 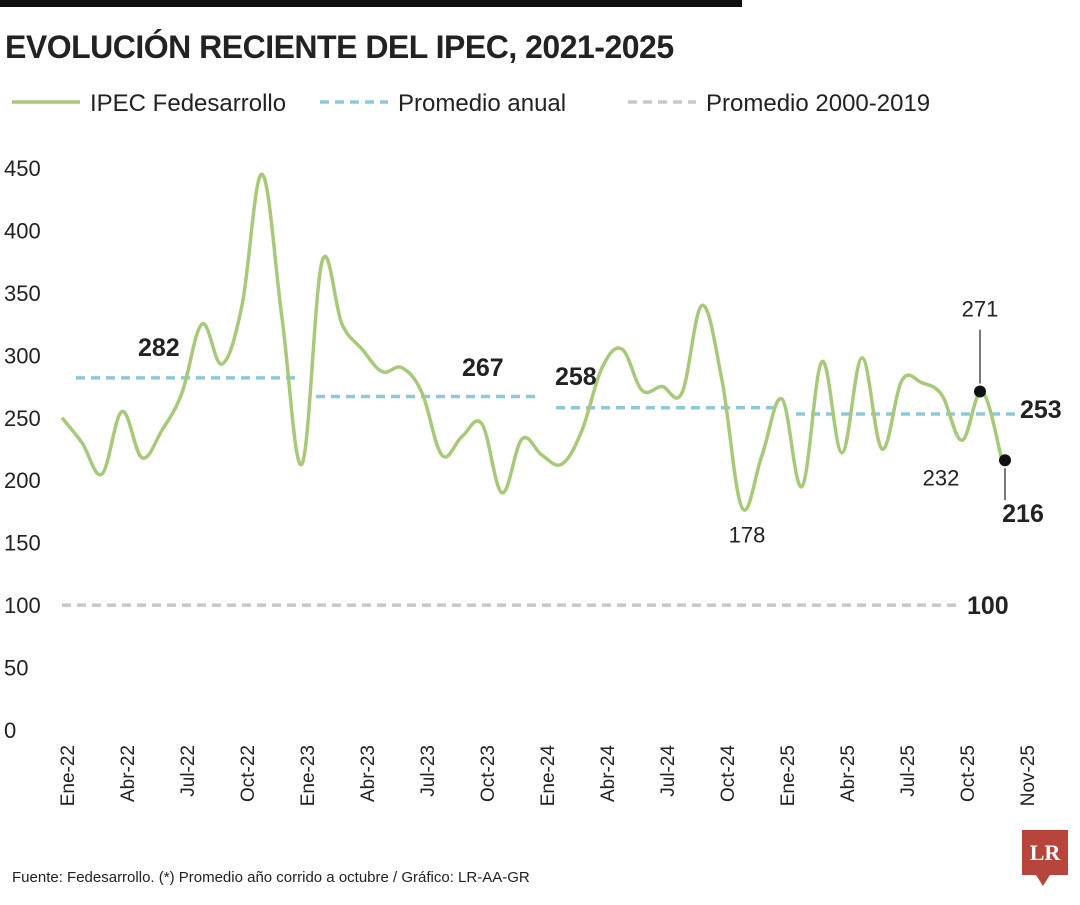 What do you see at coordinates (747, 535) in the screenshot?
I see `data-label: 178` at bounding box center [747, 535].